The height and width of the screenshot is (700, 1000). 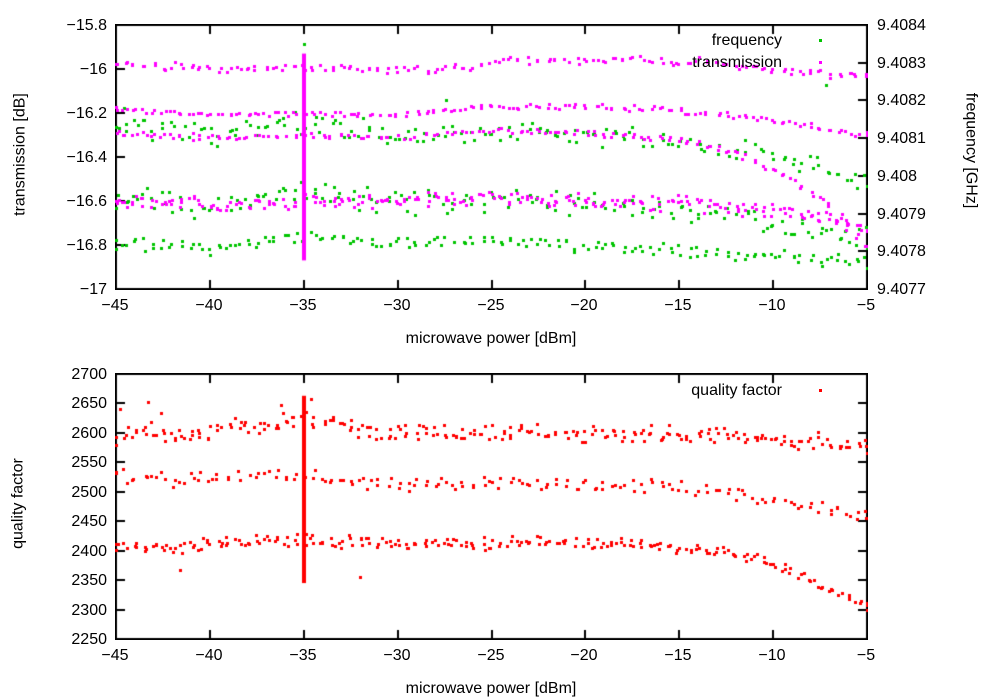 What do you see at coordinates (86, 113) in the screenshot?
I see `top-panel-y-tick-label: −16.2` at bounding box center [86, 113].